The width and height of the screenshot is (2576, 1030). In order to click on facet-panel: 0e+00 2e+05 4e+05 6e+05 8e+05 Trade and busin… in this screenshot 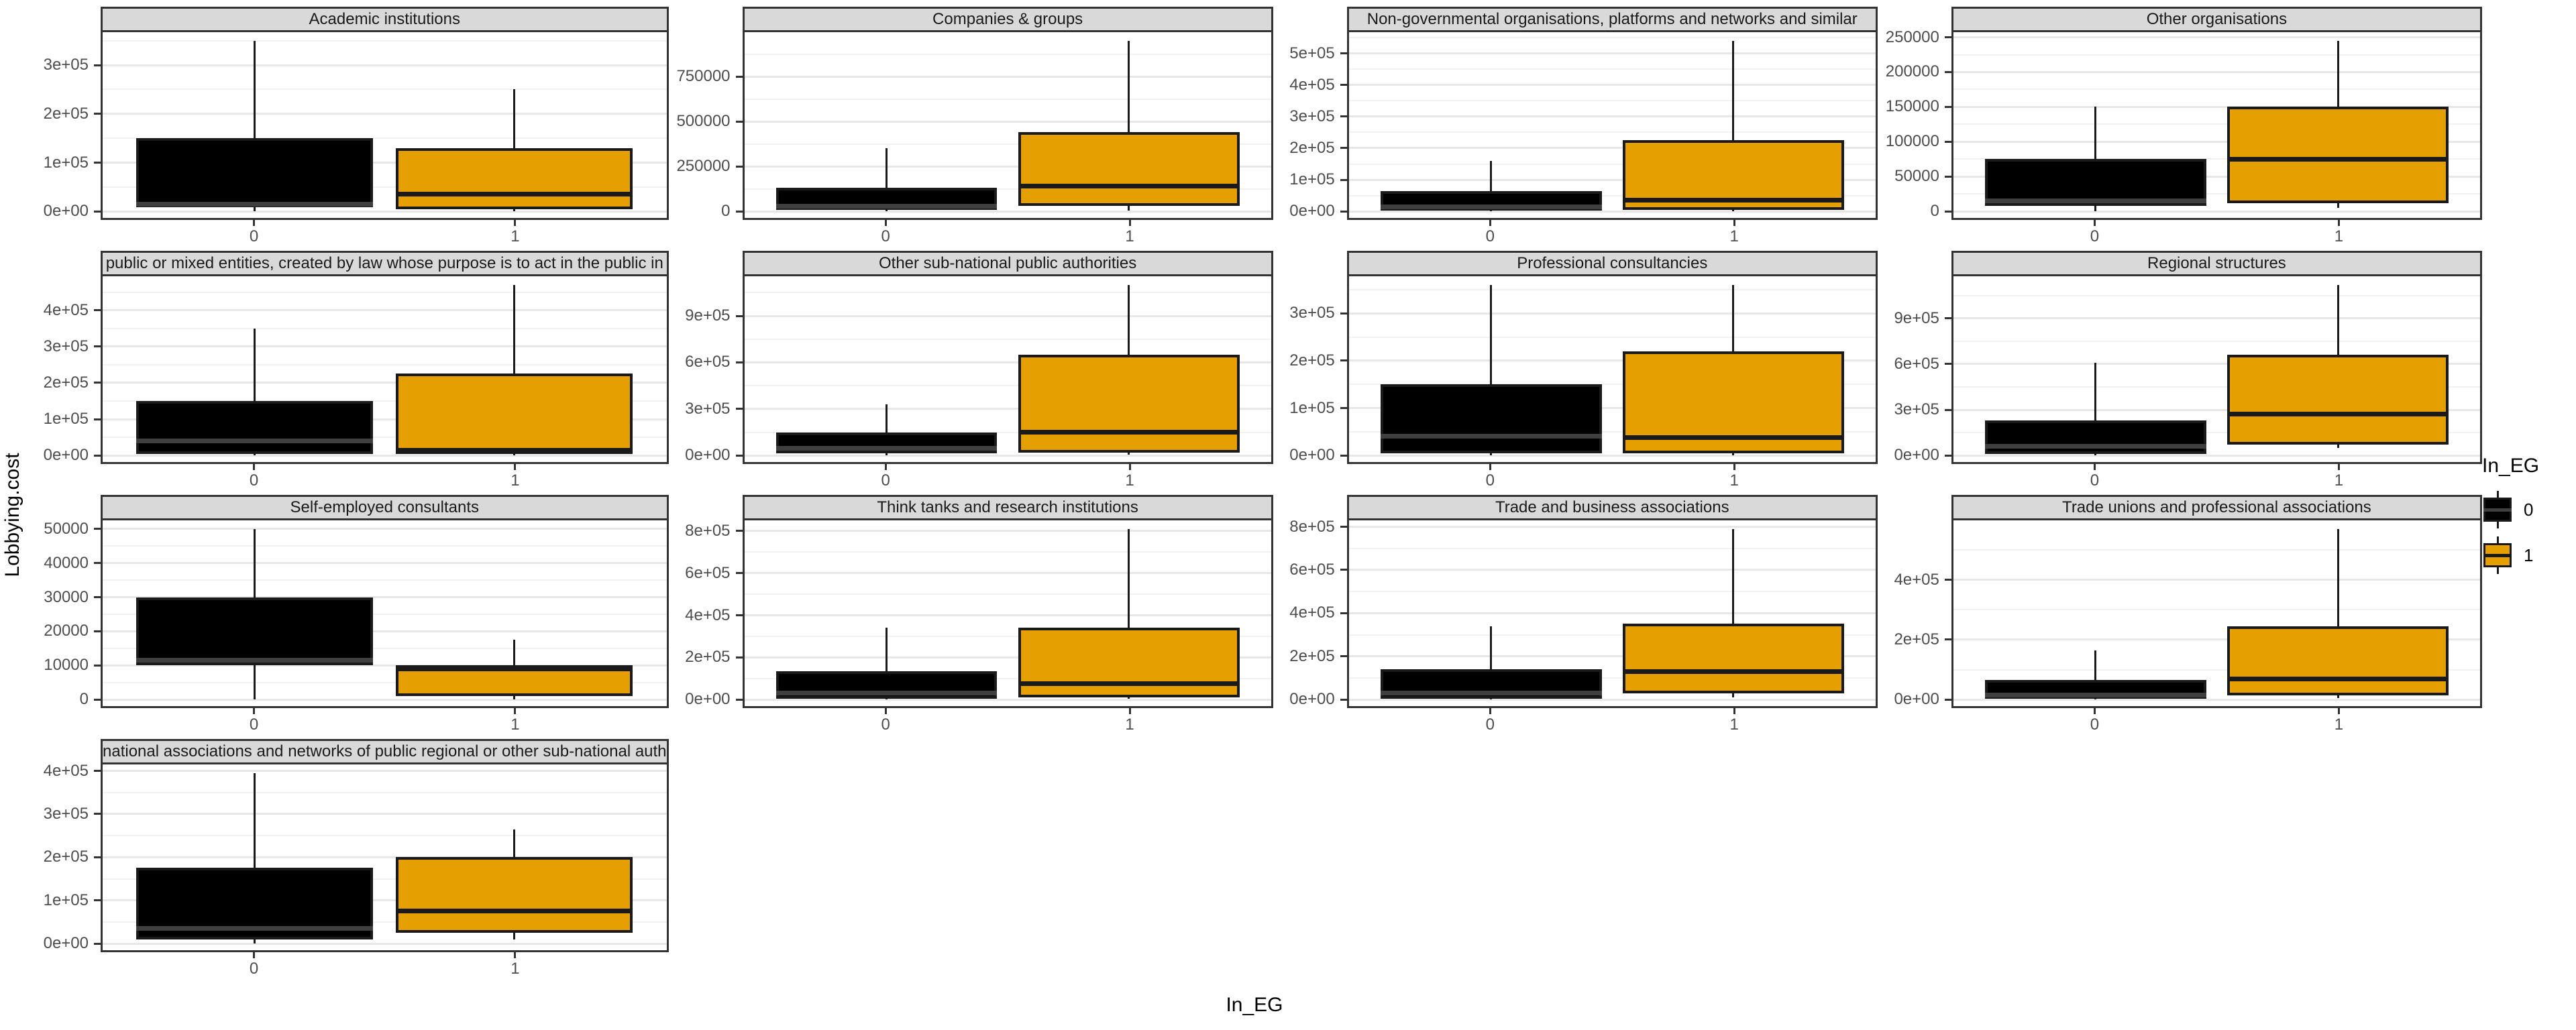, I will do `click(1575, 614)`.